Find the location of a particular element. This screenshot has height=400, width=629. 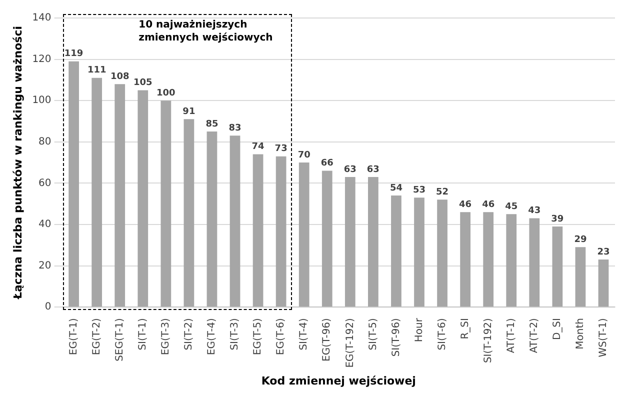

data-label: 119 is located at coordinates (74, 54).